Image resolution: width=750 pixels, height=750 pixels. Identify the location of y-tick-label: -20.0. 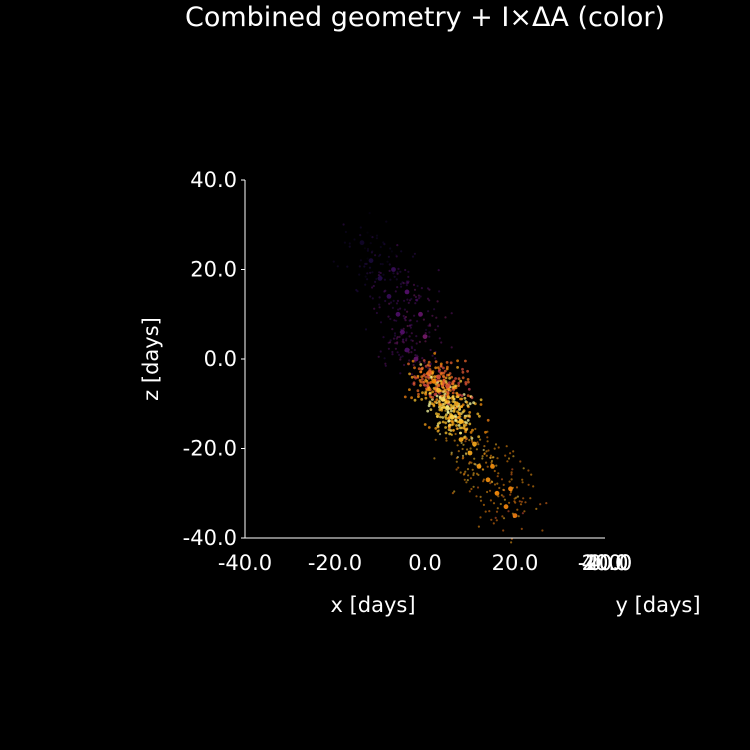
(605, 563).